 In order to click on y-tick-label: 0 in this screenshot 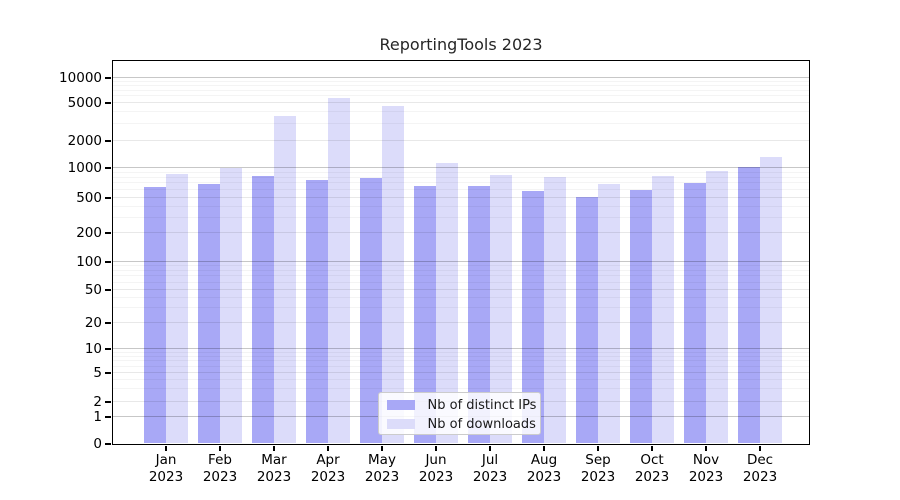, I will do `click(97, 444)`.